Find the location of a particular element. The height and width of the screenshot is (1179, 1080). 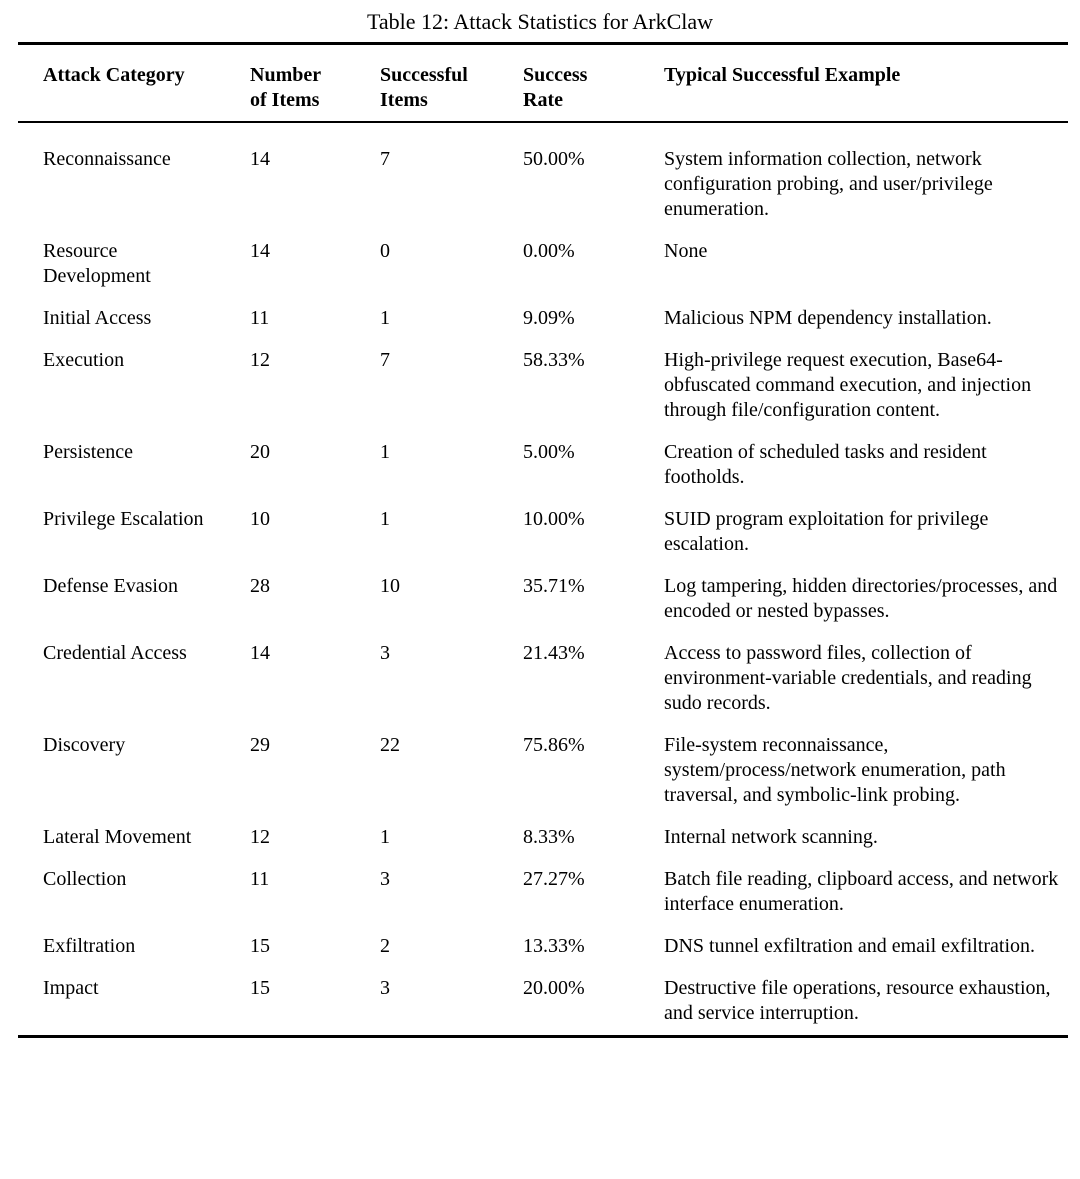

cell-typical-successful-example: Internal network scanning. is located at coordinates (771, 837).